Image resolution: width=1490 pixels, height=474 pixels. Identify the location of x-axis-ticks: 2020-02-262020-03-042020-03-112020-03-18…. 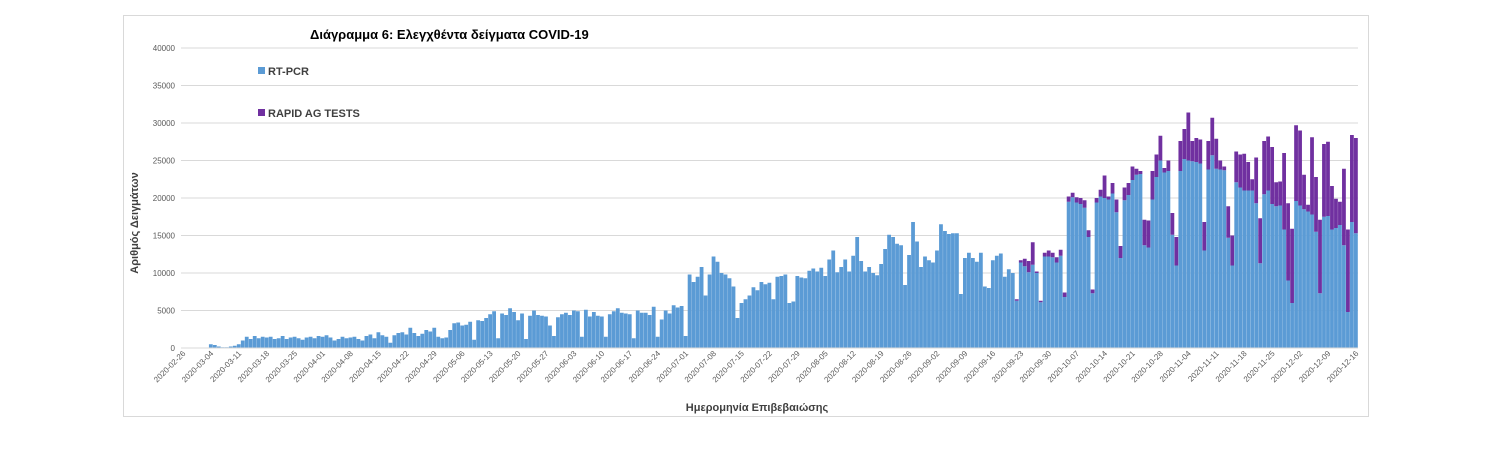
(756, 367).